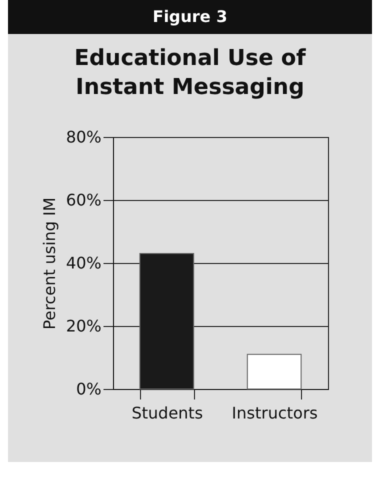 The width and height of the screenshot is (381, 479). What do you see at coordinates (84, 200) in the screenshot?
I see `y-tick-label: 60%` at bounding box center [84, 200].